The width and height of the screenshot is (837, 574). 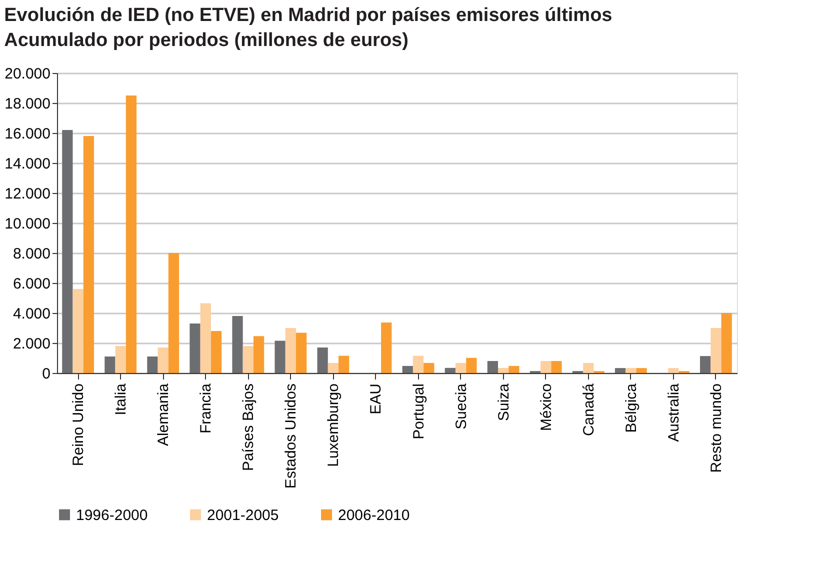 What do you see at coordinates (673, 412) in the screenshot?
I see `x-tick-label: Australia` at bounding box center [673, 412].